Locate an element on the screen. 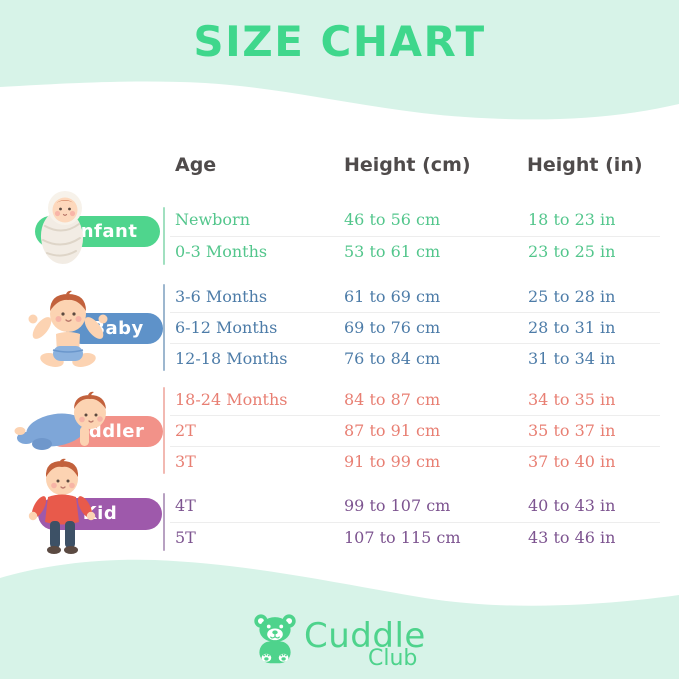 The image size is (679, 679). age-cell: 0-3 Months is located at coordinates (221, 251).